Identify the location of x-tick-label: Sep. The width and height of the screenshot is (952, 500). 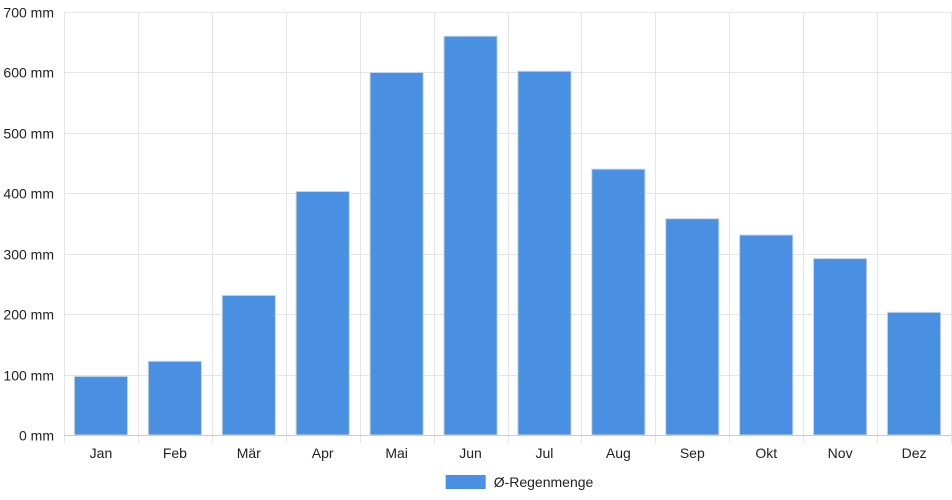
(692, 453).